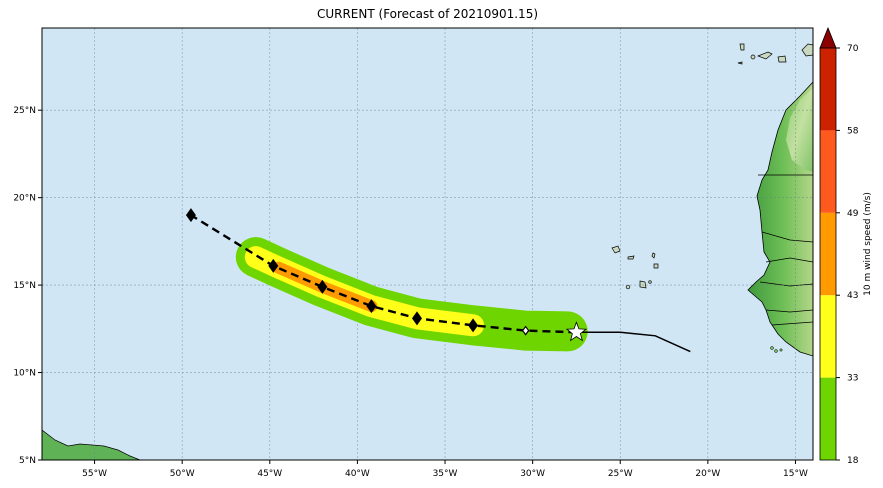  I want to click on colorbar-extend-arrow, so click(828, 37).